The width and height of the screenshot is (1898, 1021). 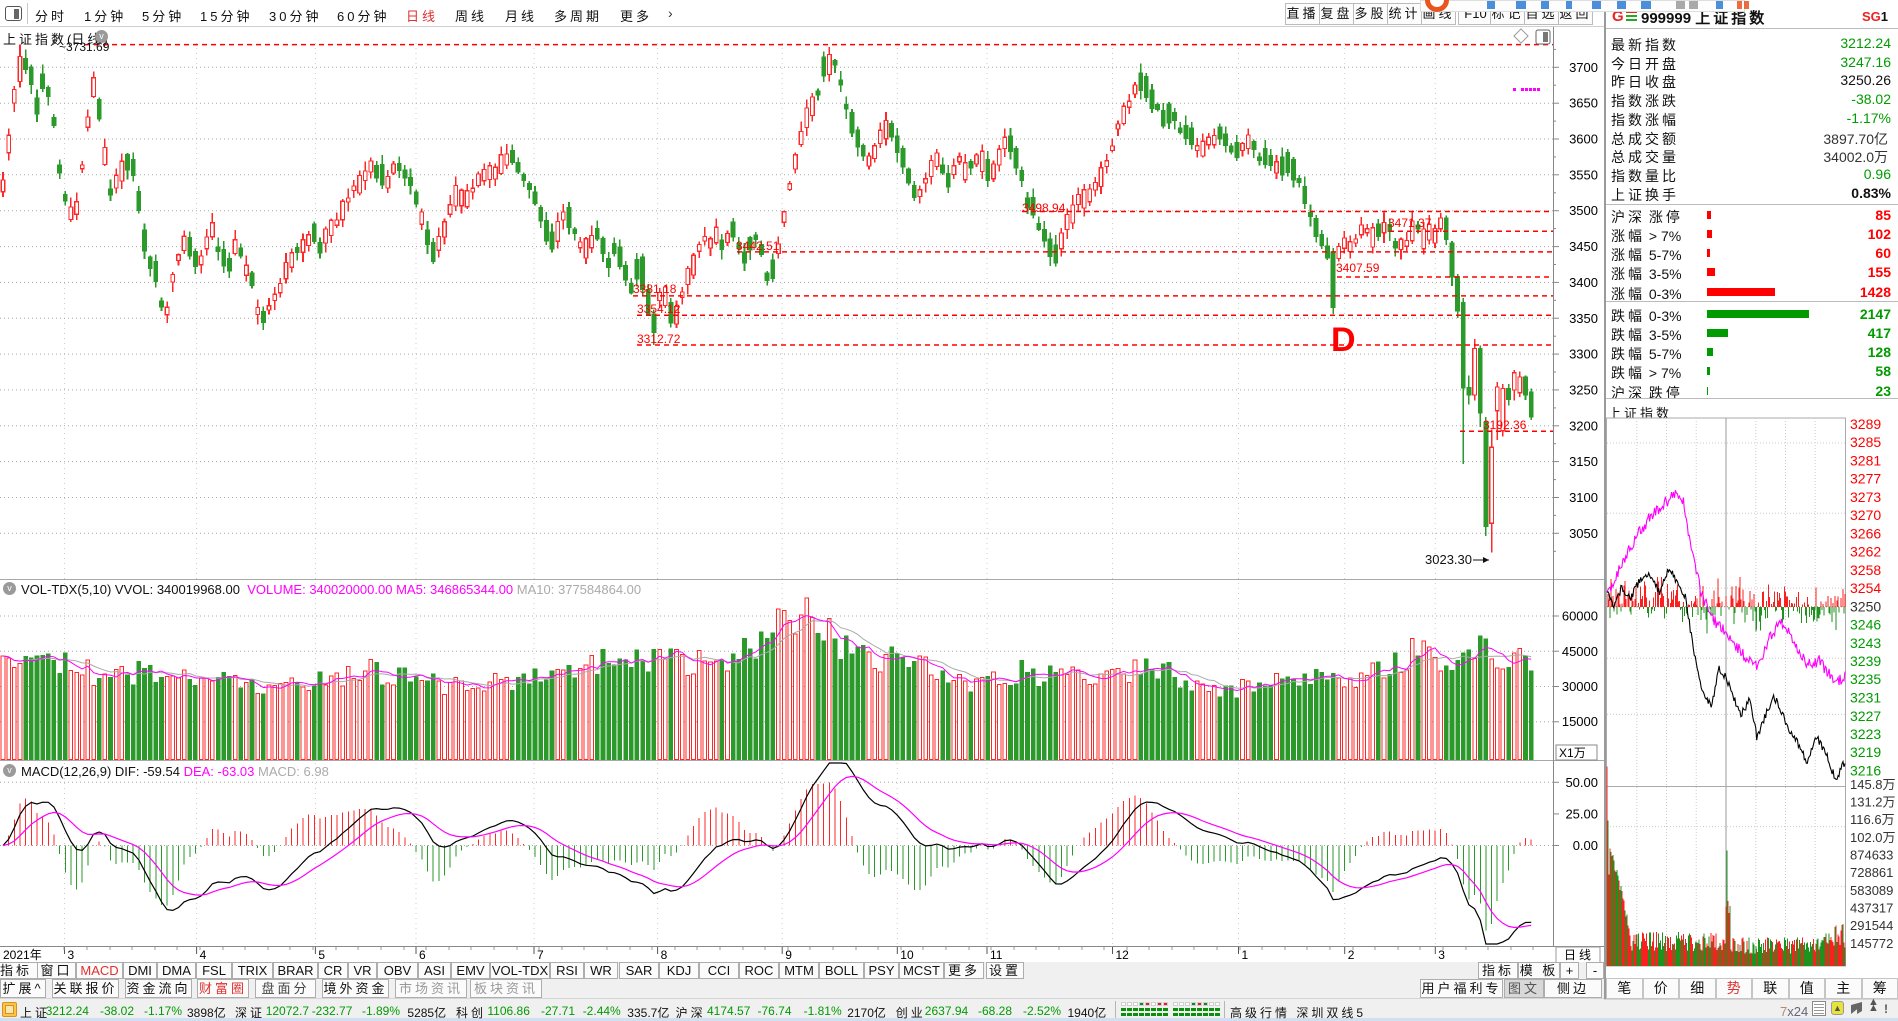 I want to click on svg-text: 5, so click(x=321, y=955).